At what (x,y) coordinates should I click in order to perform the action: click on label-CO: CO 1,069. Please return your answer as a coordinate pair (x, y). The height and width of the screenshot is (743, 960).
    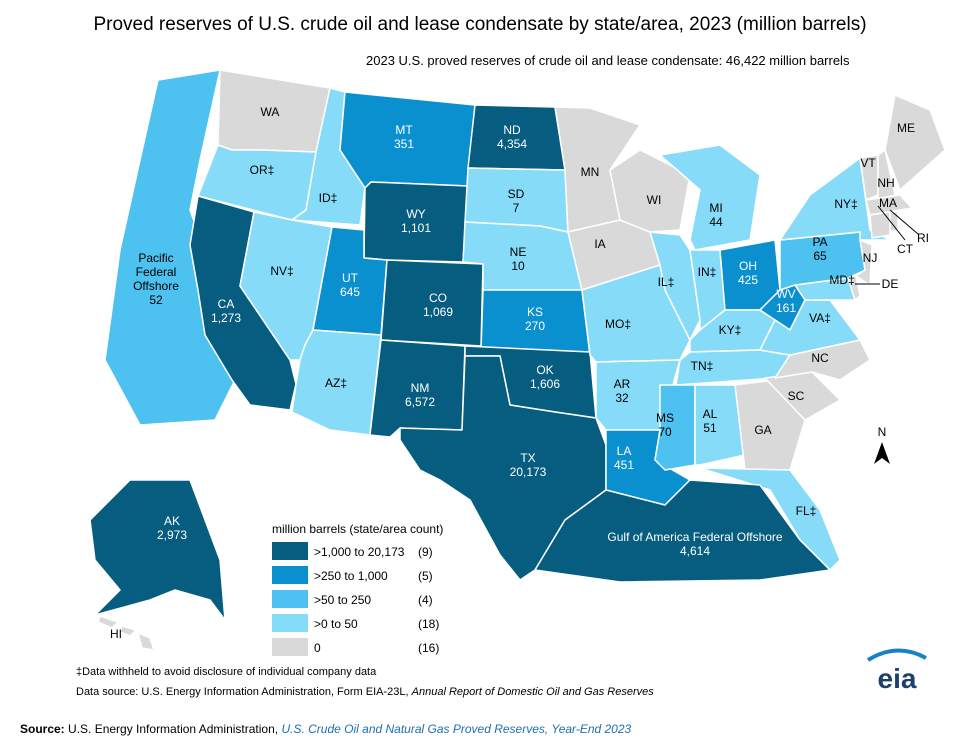
    Looking at the image, I should click on (438, 305).